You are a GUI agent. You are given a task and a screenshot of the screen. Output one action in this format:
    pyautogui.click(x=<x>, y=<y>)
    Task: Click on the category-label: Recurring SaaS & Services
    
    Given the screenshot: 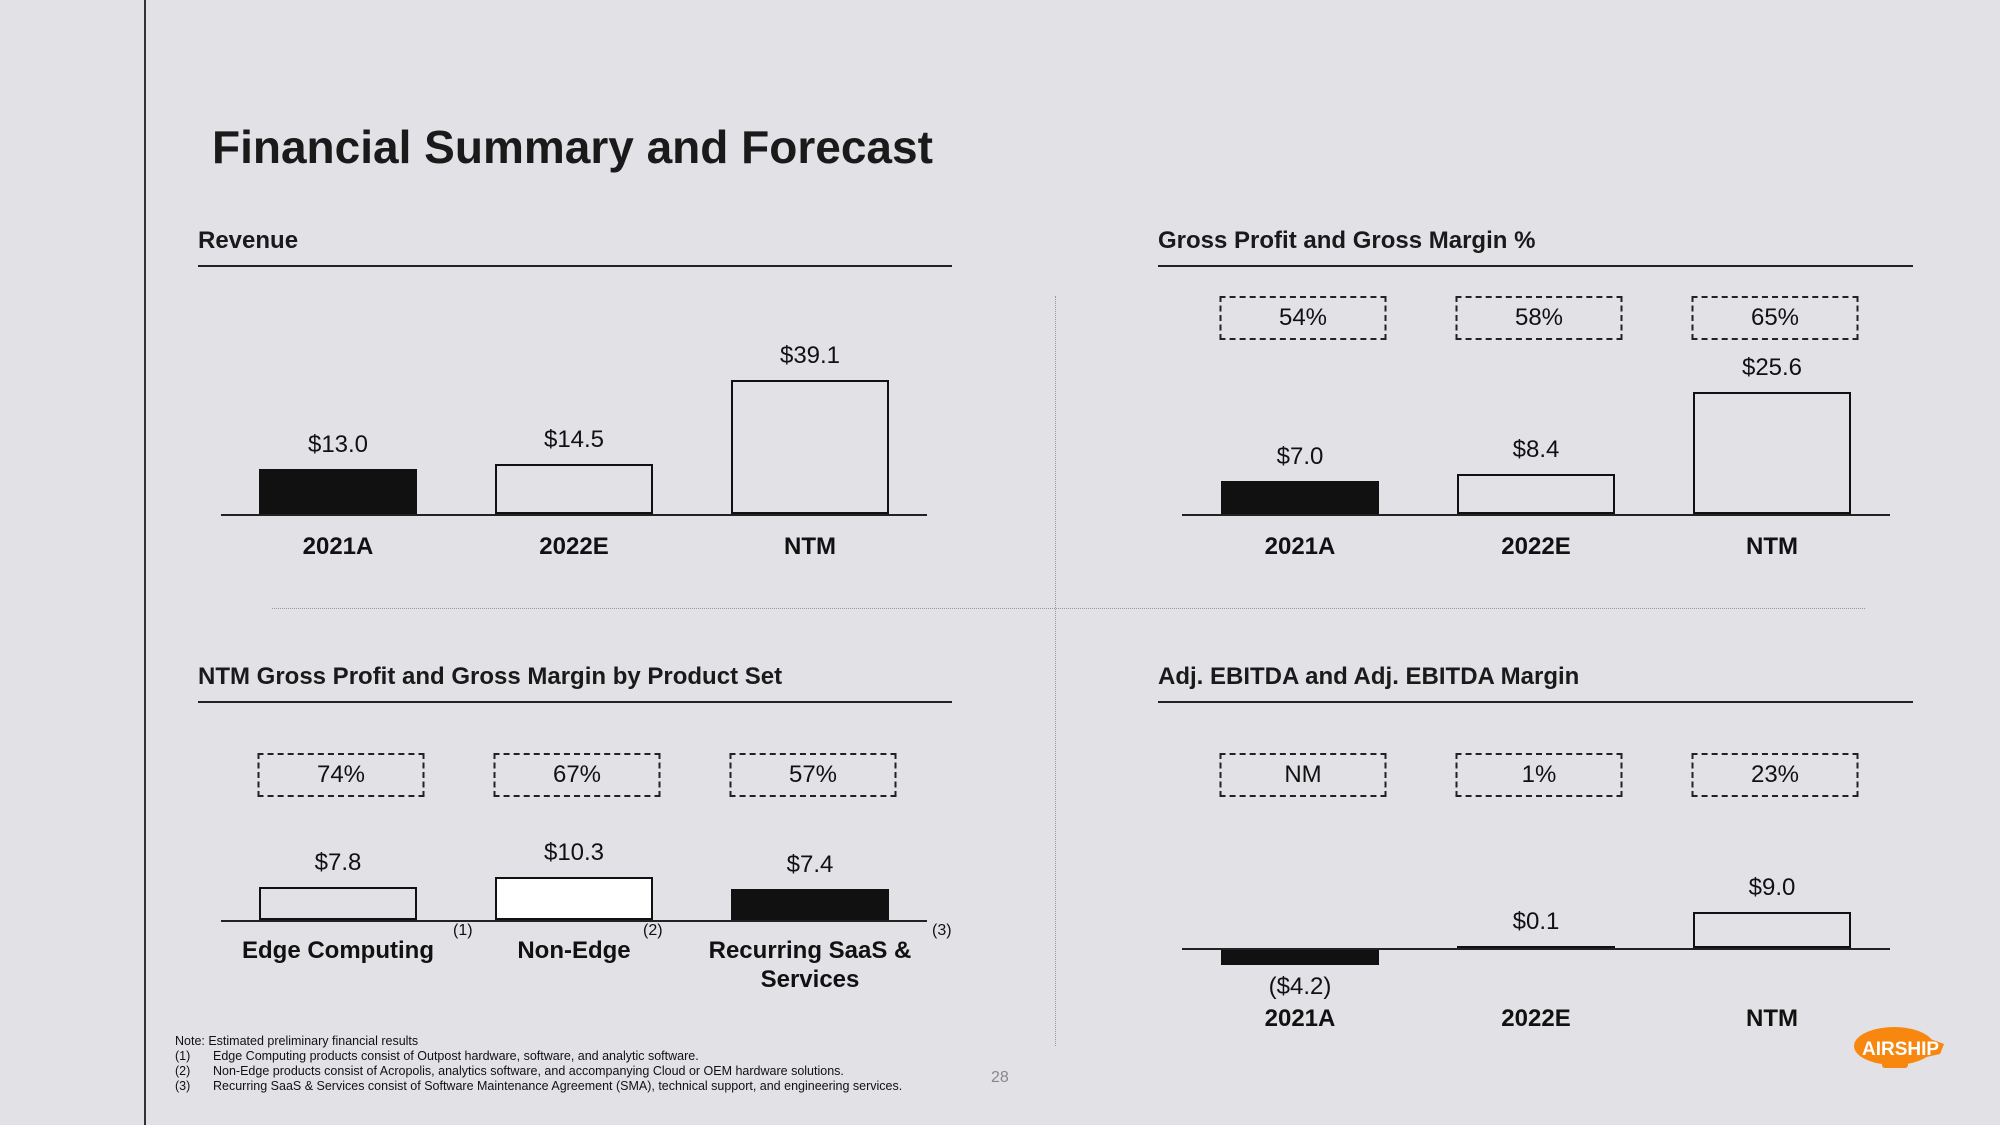 What is the action you would take?
    pyautogui.click(x=810, y=965)
    